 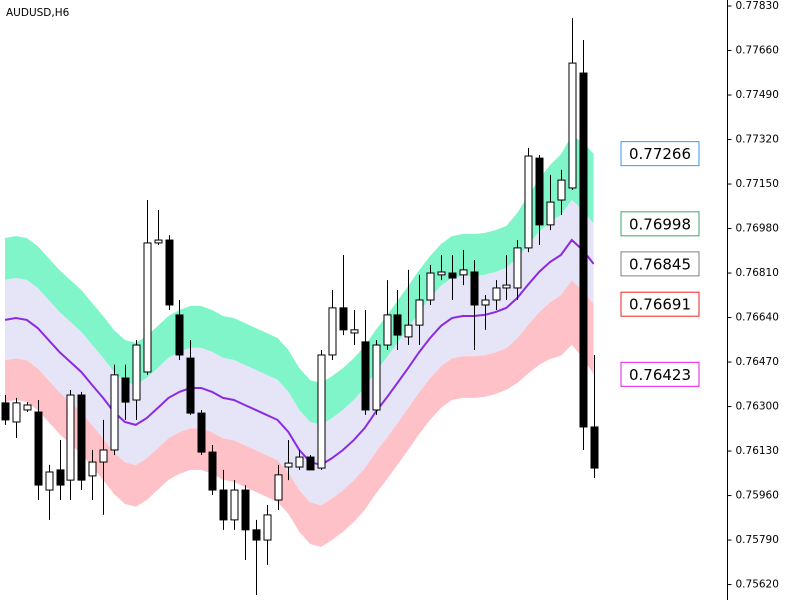 What do you see at coordinates (757, 362) in the screenshot?
I see `y-tick-label: 0.76470` at bounding box center [757, 362].